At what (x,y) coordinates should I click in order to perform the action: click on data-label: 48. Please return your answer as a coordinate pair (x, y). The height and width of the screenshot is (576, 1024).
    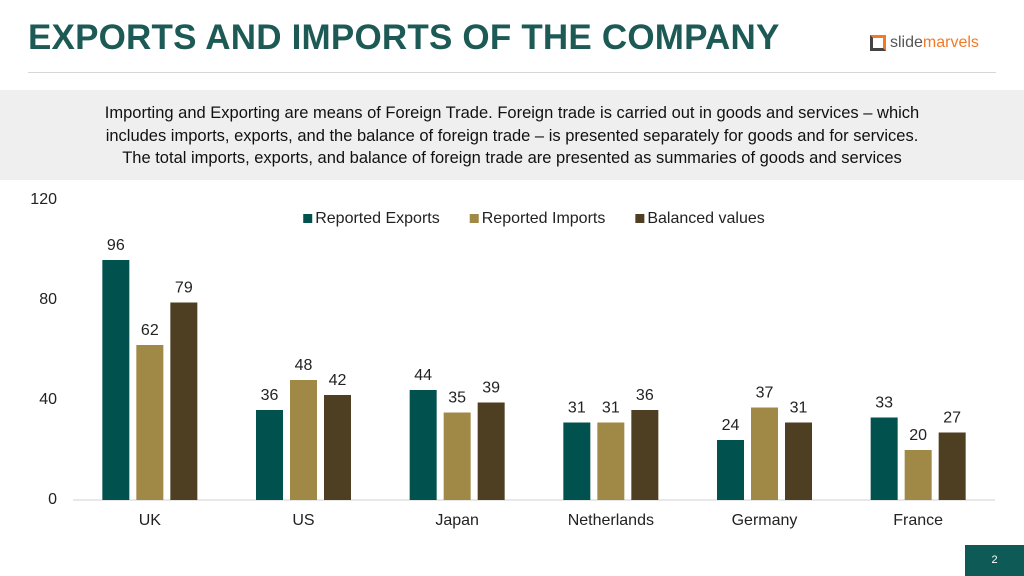
    Looking at the image, I should click on (304, 365).